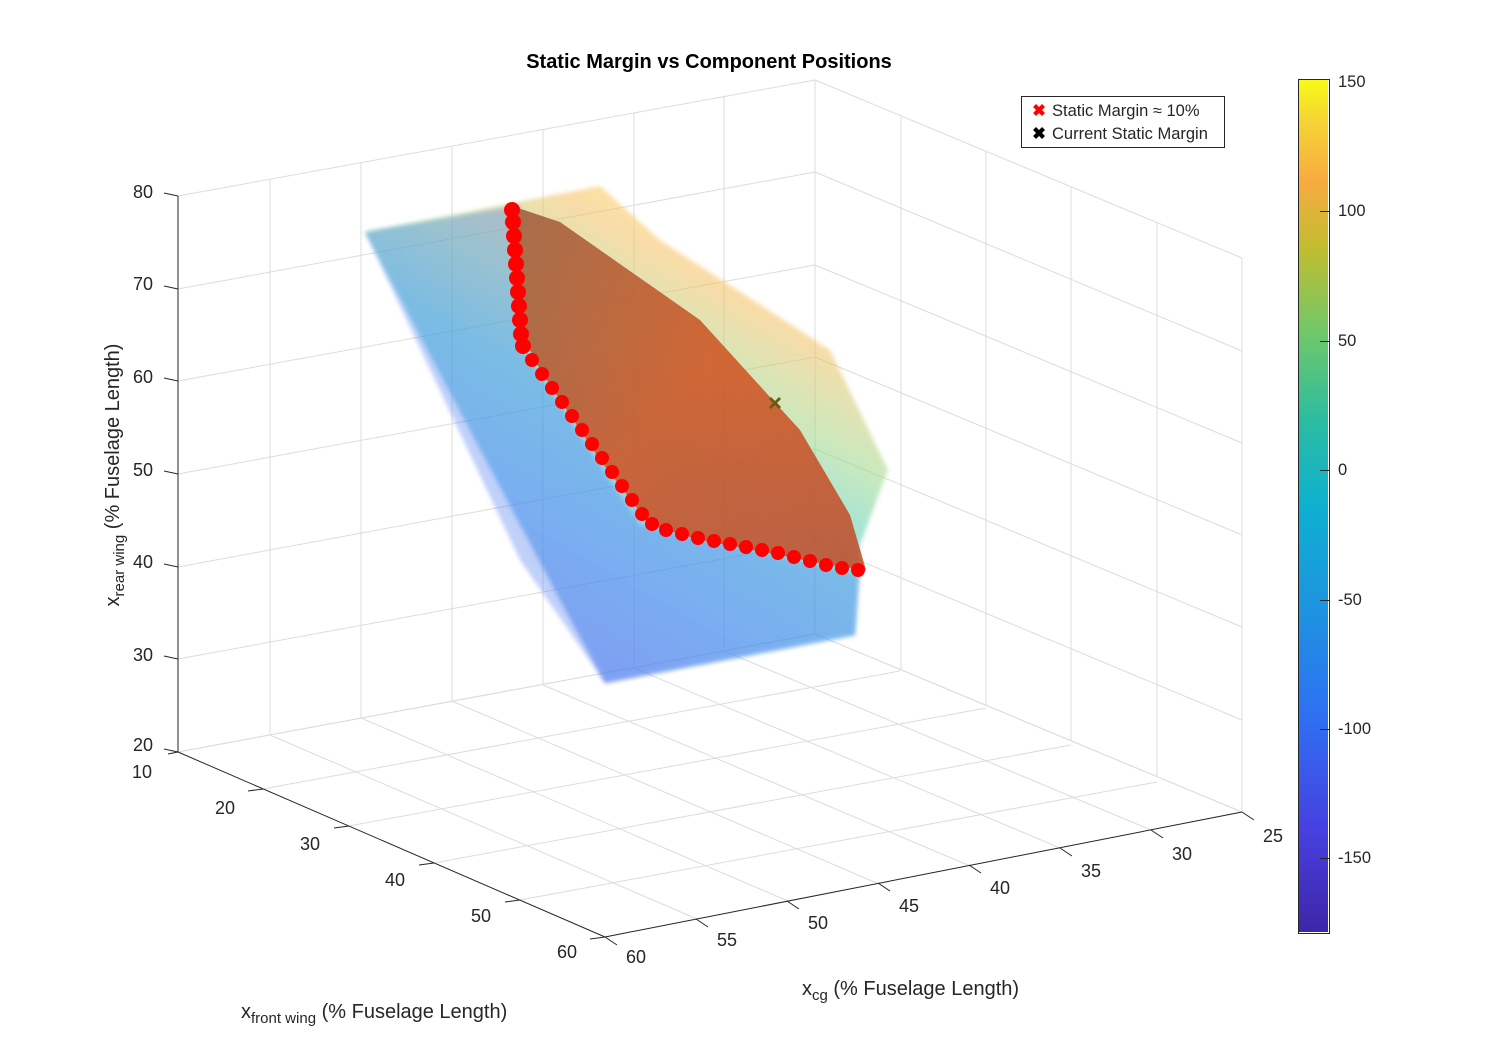 This screenshot has width=1500, height=1050. Describe the element at coordinates (143, 470) in the screenshot. I see `z-tick-label: 50` at that location.